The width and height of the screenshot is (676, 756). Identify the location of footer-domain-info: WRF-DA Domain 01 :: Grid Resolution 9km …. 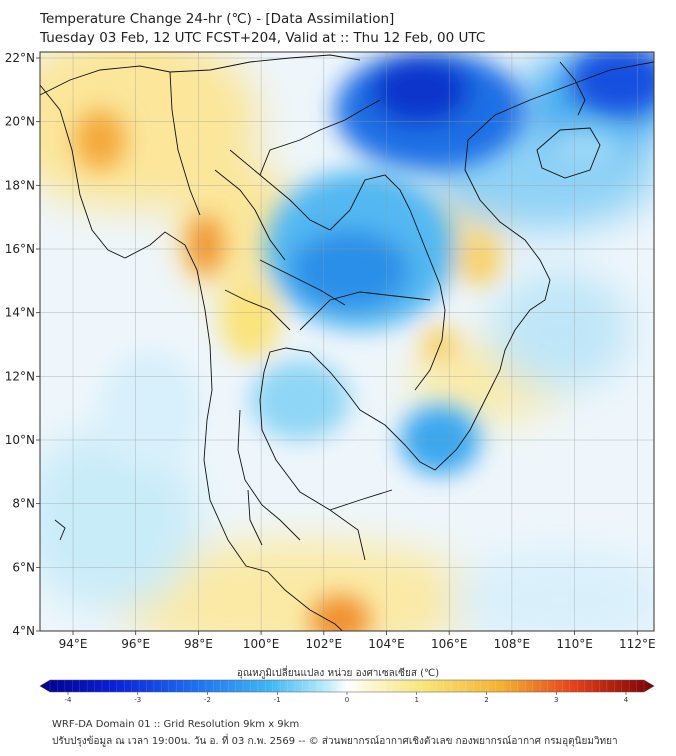
(176, 724).